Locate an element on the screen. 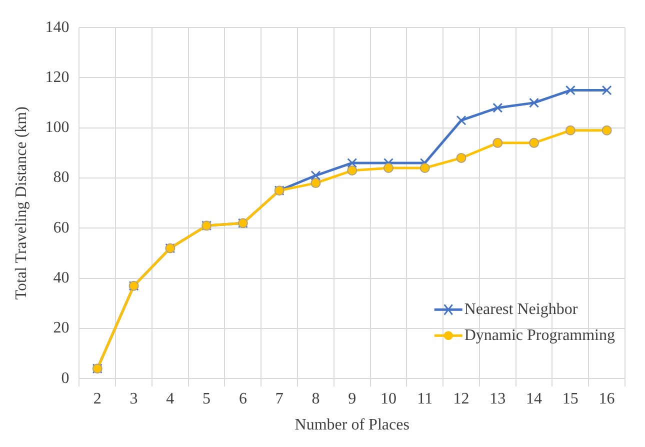 This screenshot has width=645, height=447. x-tick-label: 11 is located at coordinates (425, 399).